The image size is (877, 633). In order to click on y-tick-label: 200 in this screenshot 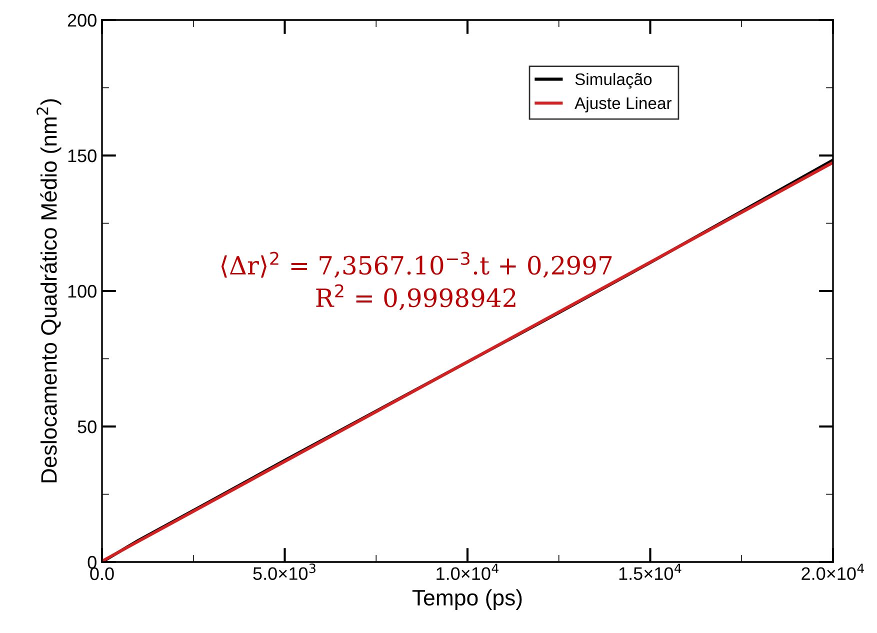, I will do `click(82, 20)`.